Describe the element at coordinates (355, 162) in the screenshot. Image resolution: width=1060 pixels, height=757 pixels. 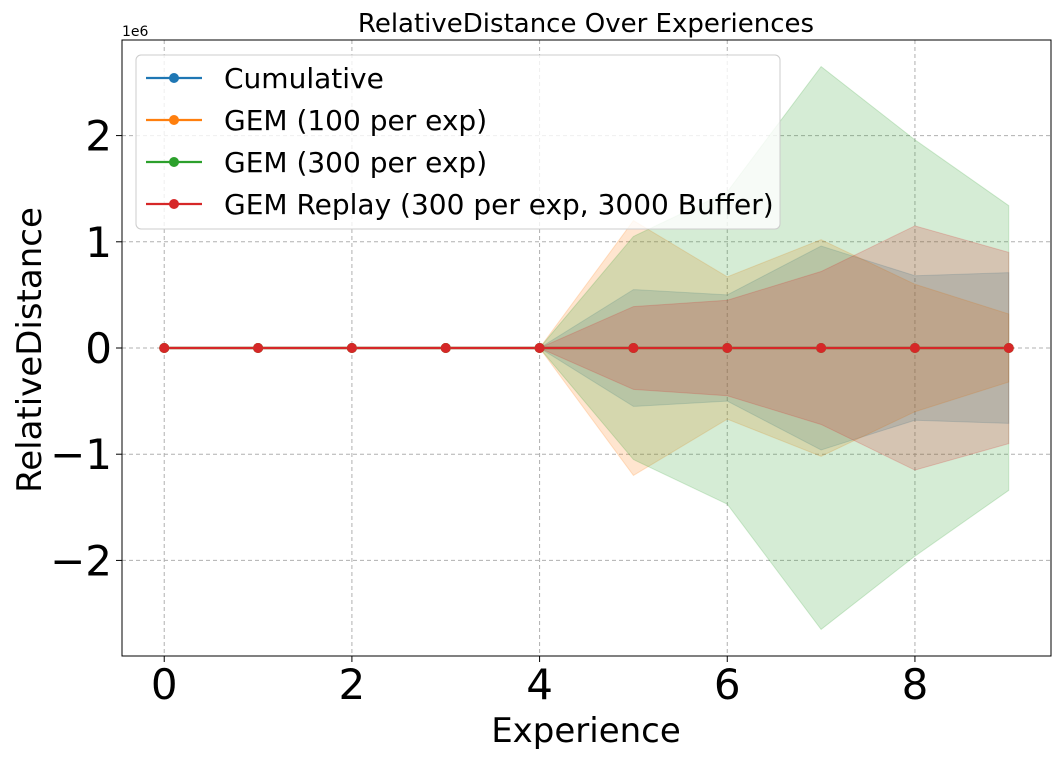
I see `legend-label: GEM (300 per exp)` at that location.